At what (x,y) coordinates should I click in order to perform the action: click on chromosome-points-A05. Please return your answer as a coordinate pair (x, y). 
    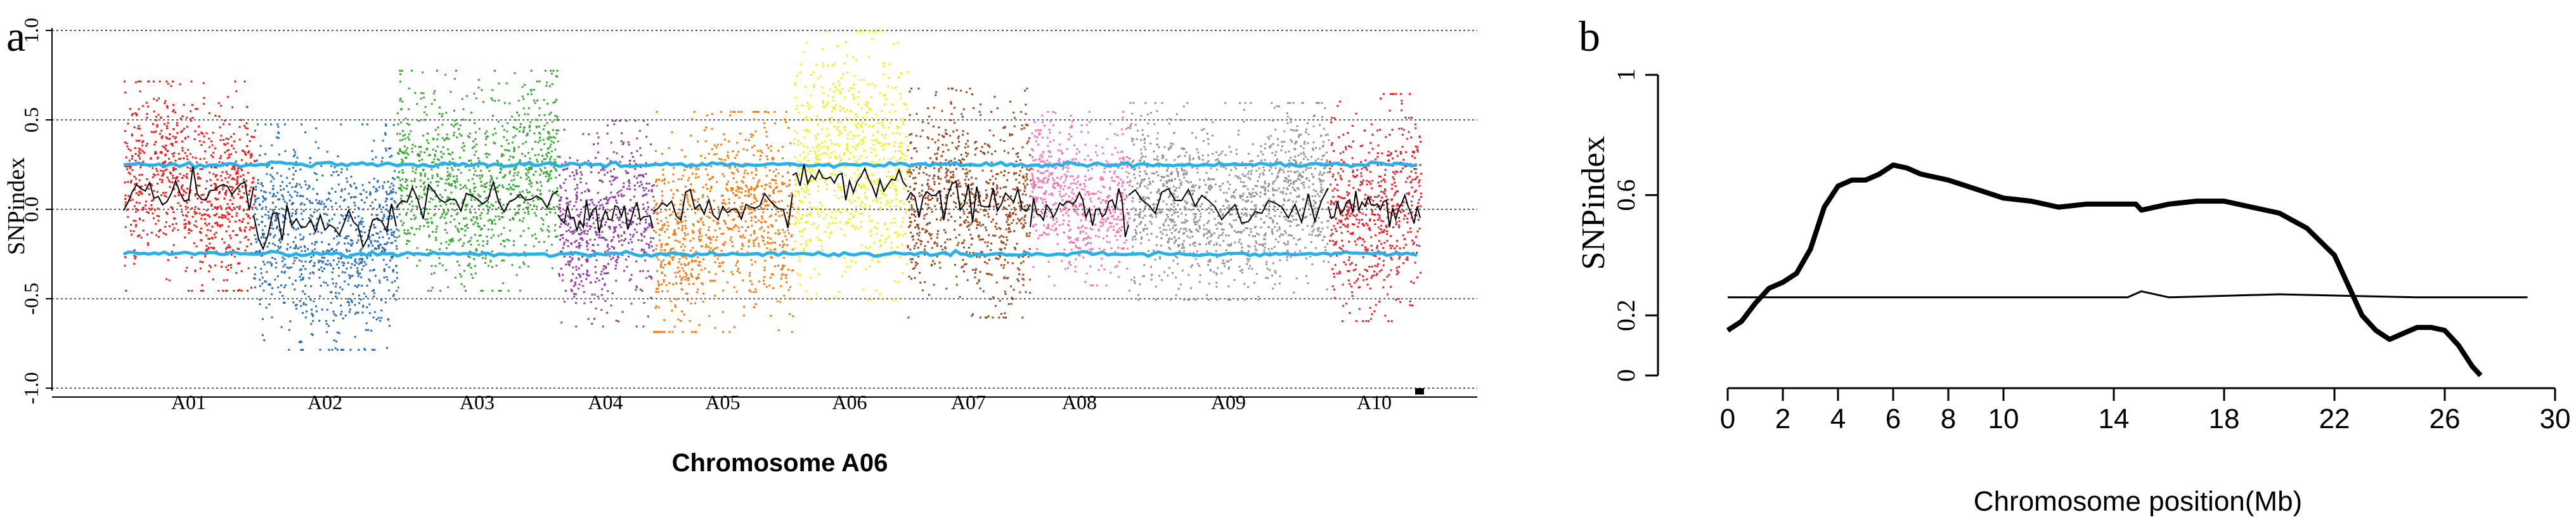
    Looking at the image, I should click on (723, 221).